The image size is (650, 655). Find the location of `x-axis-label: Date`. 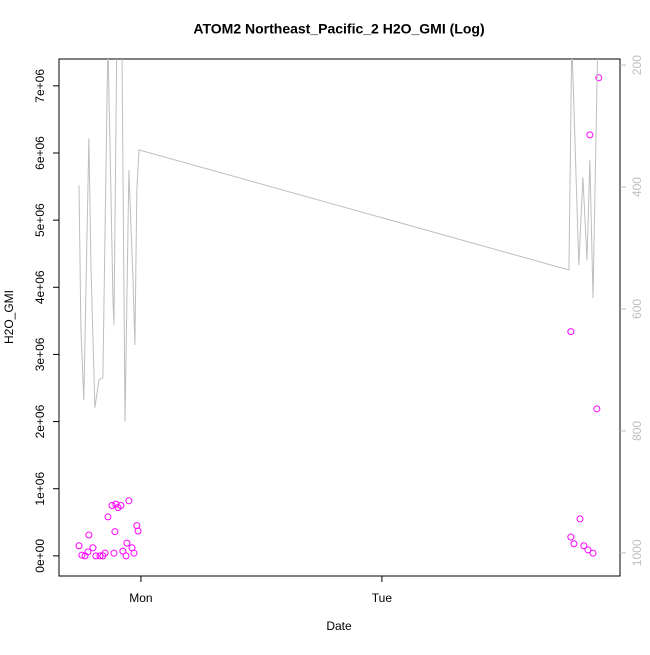

x-axis-label: Date is located at coordinates (339, 626).